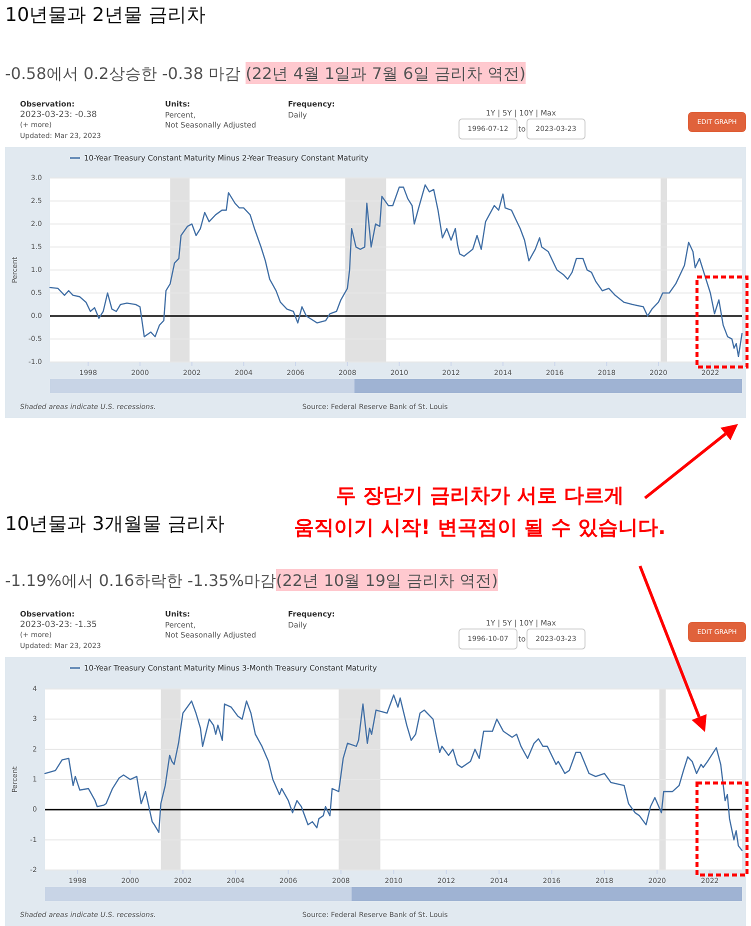  I want to click on chart-title: 10년물과 2년물 금리차, so click(105, 15).